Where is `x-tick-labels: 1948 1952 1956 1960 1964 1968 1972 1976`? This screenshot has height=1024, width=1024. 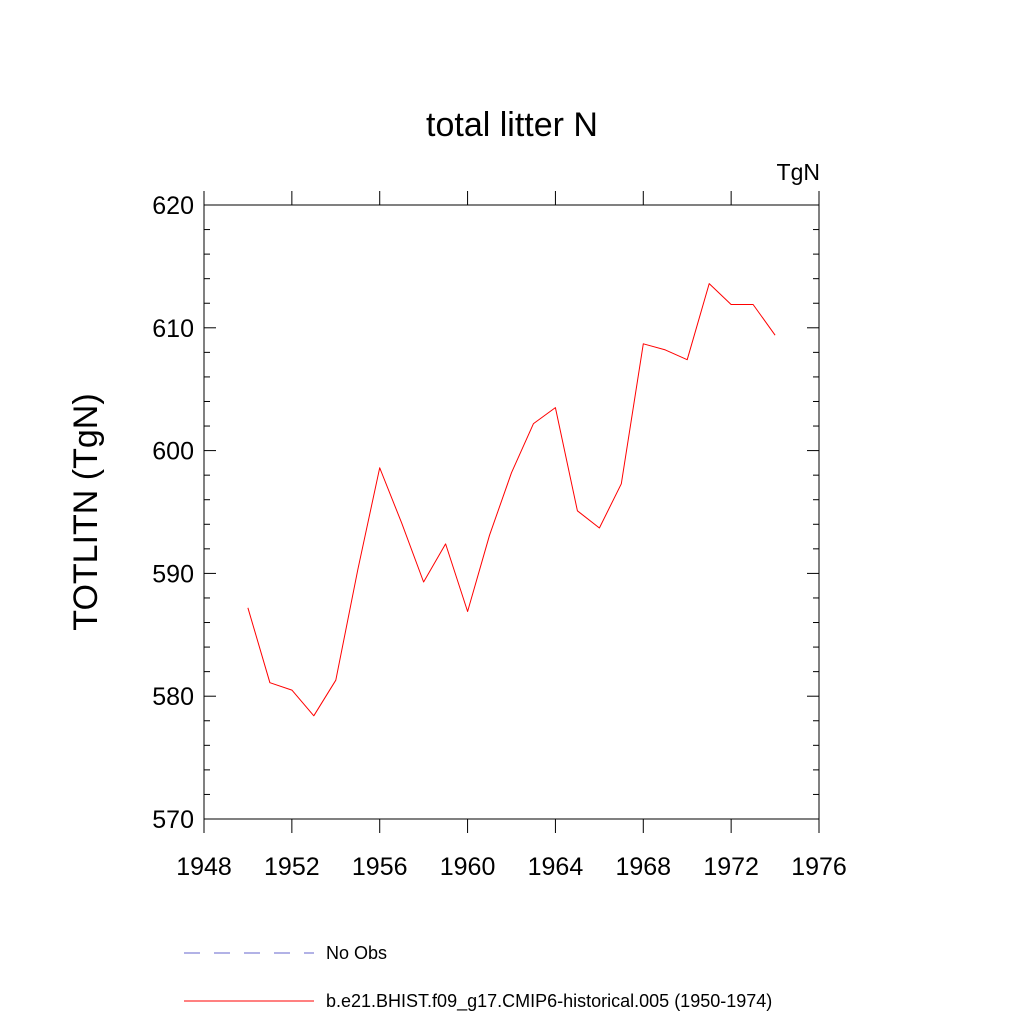 x-tick-labels: 1948 1952 1956 1960 1964 1968 1972 1976 is located at coordinates (511, 867).